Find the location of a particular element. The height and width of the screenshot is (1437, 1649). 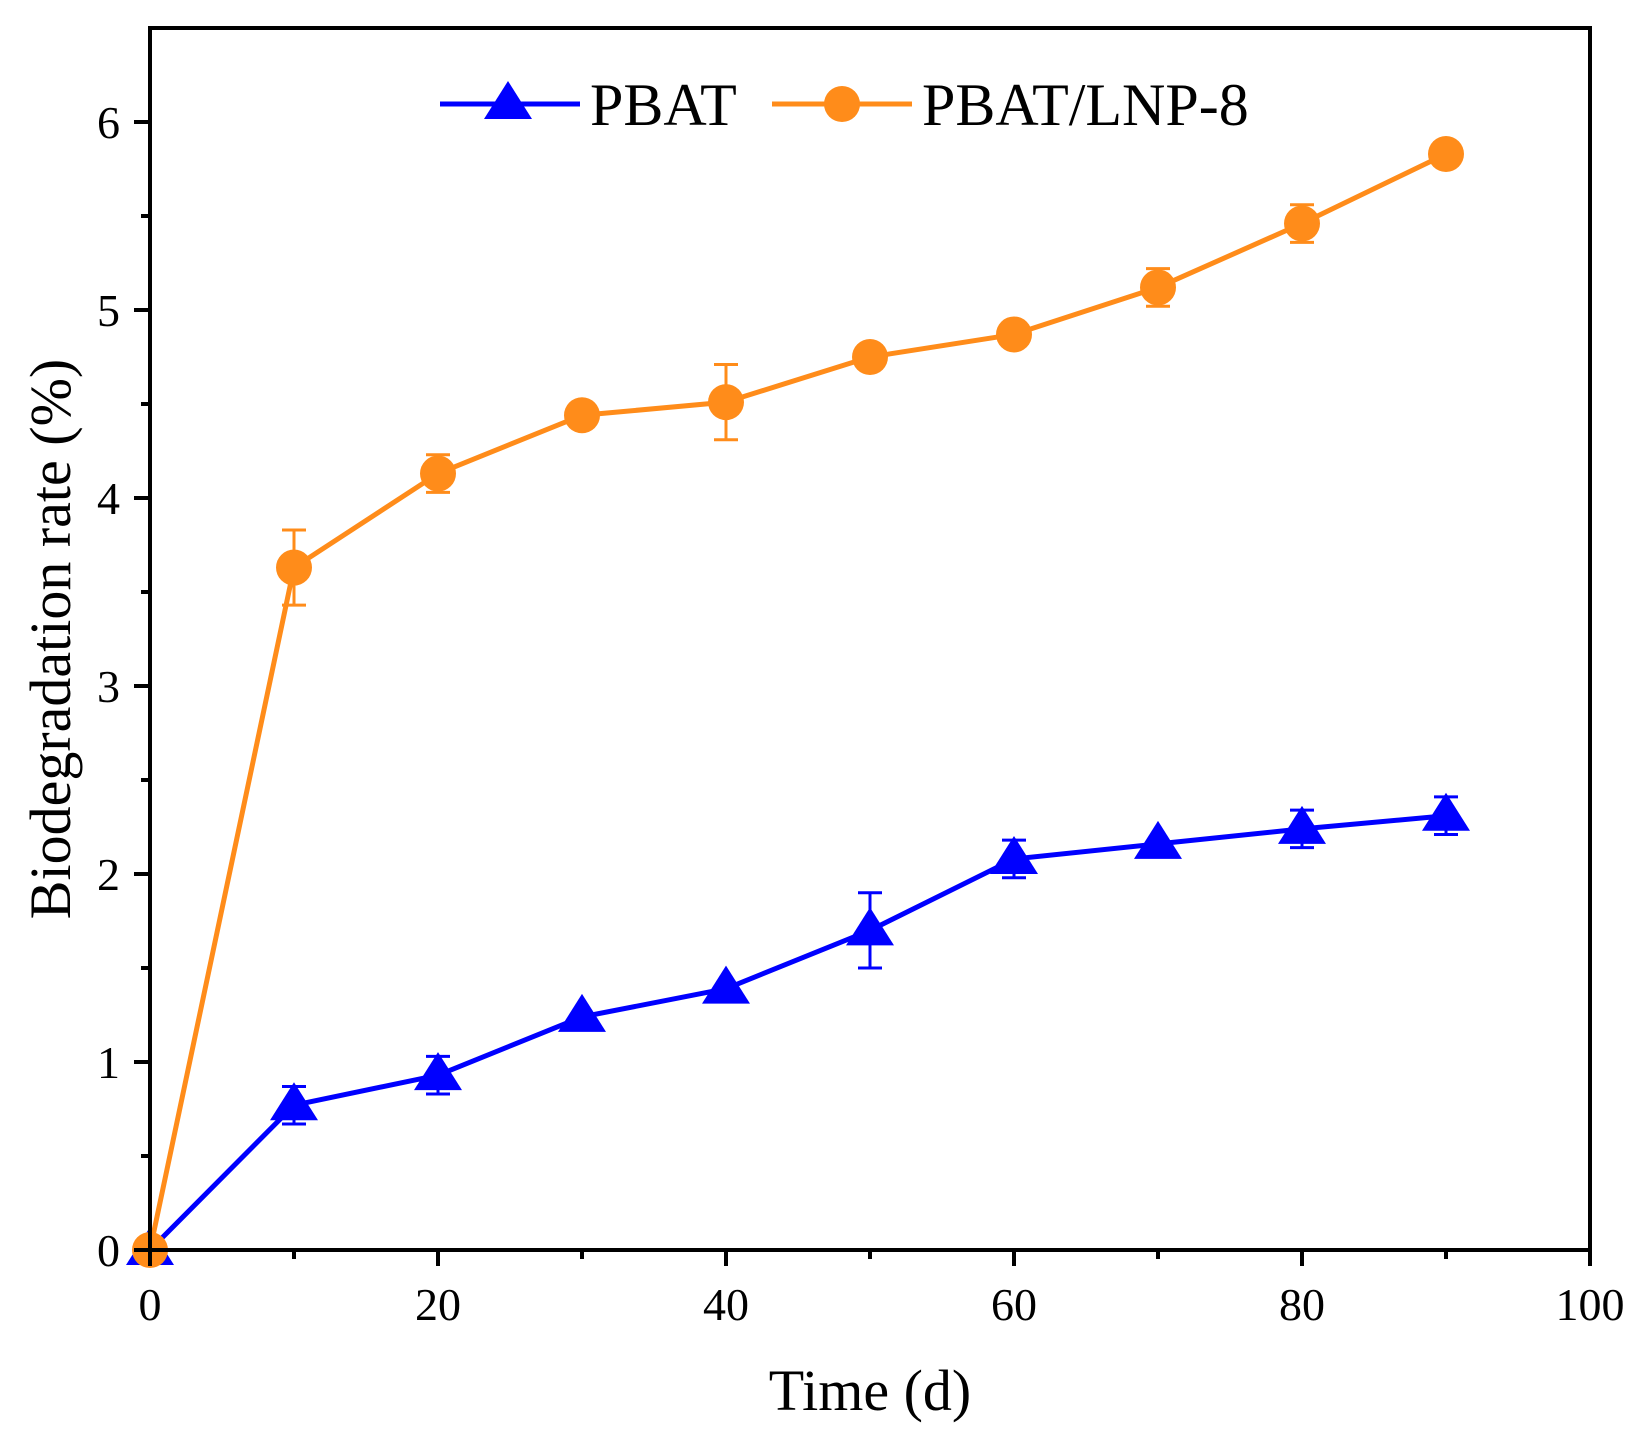

y-tick-label: 1 is located at coordinates (108, 1062).